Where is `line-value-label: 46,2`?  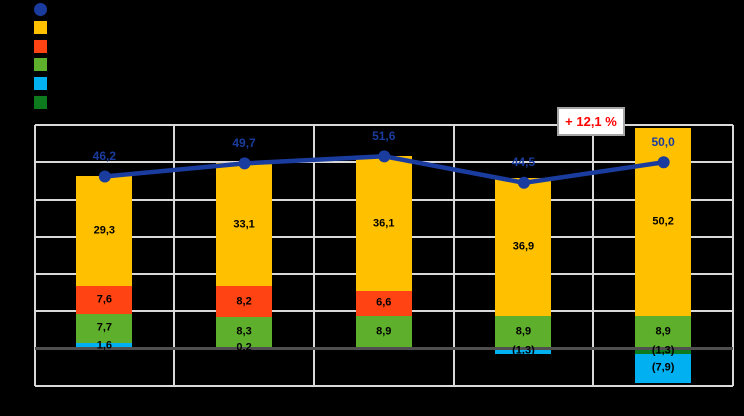 line-value-label: 46,2 is located at coordinates (104, 155).